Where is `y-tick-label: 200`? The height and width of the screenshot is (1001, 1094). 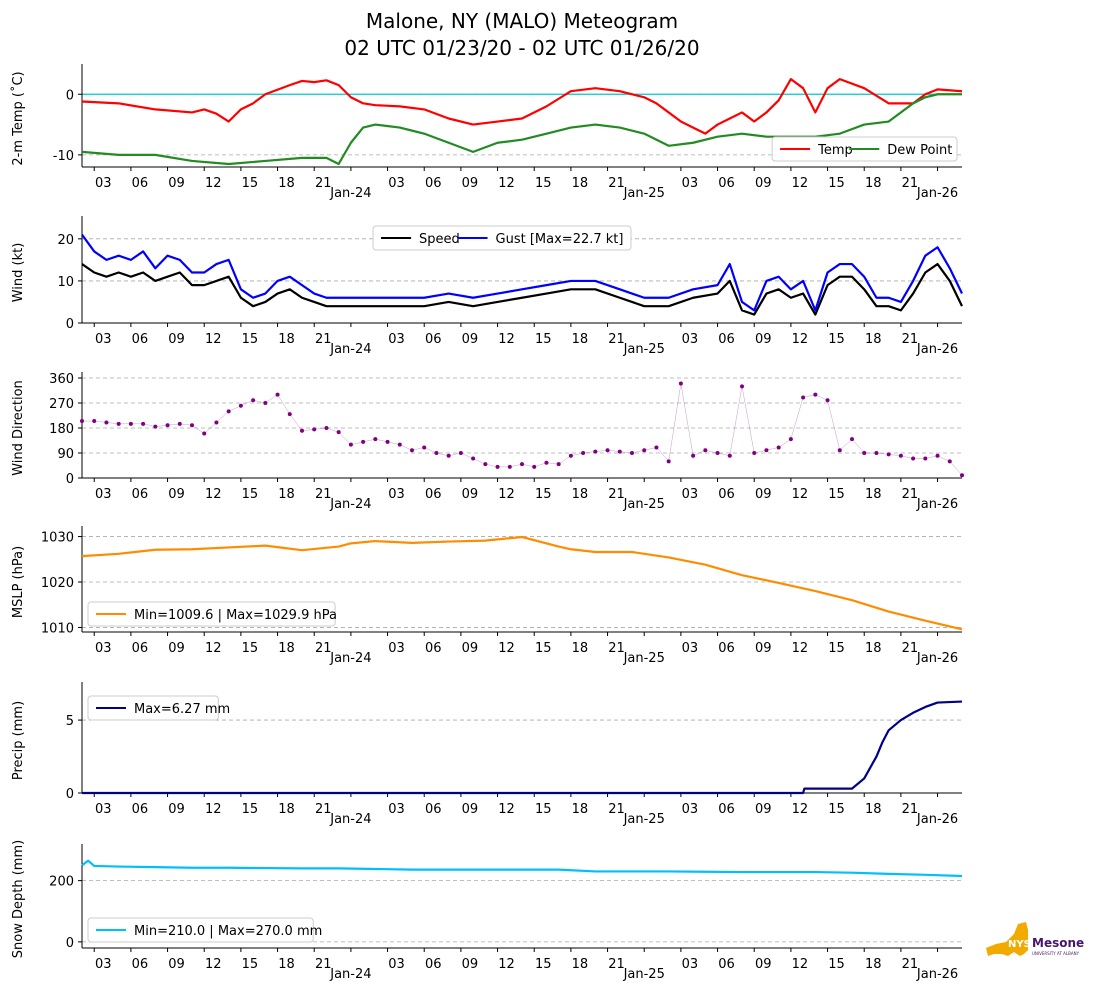
y-tick-label: 200 is located at coordinates (61, 882).